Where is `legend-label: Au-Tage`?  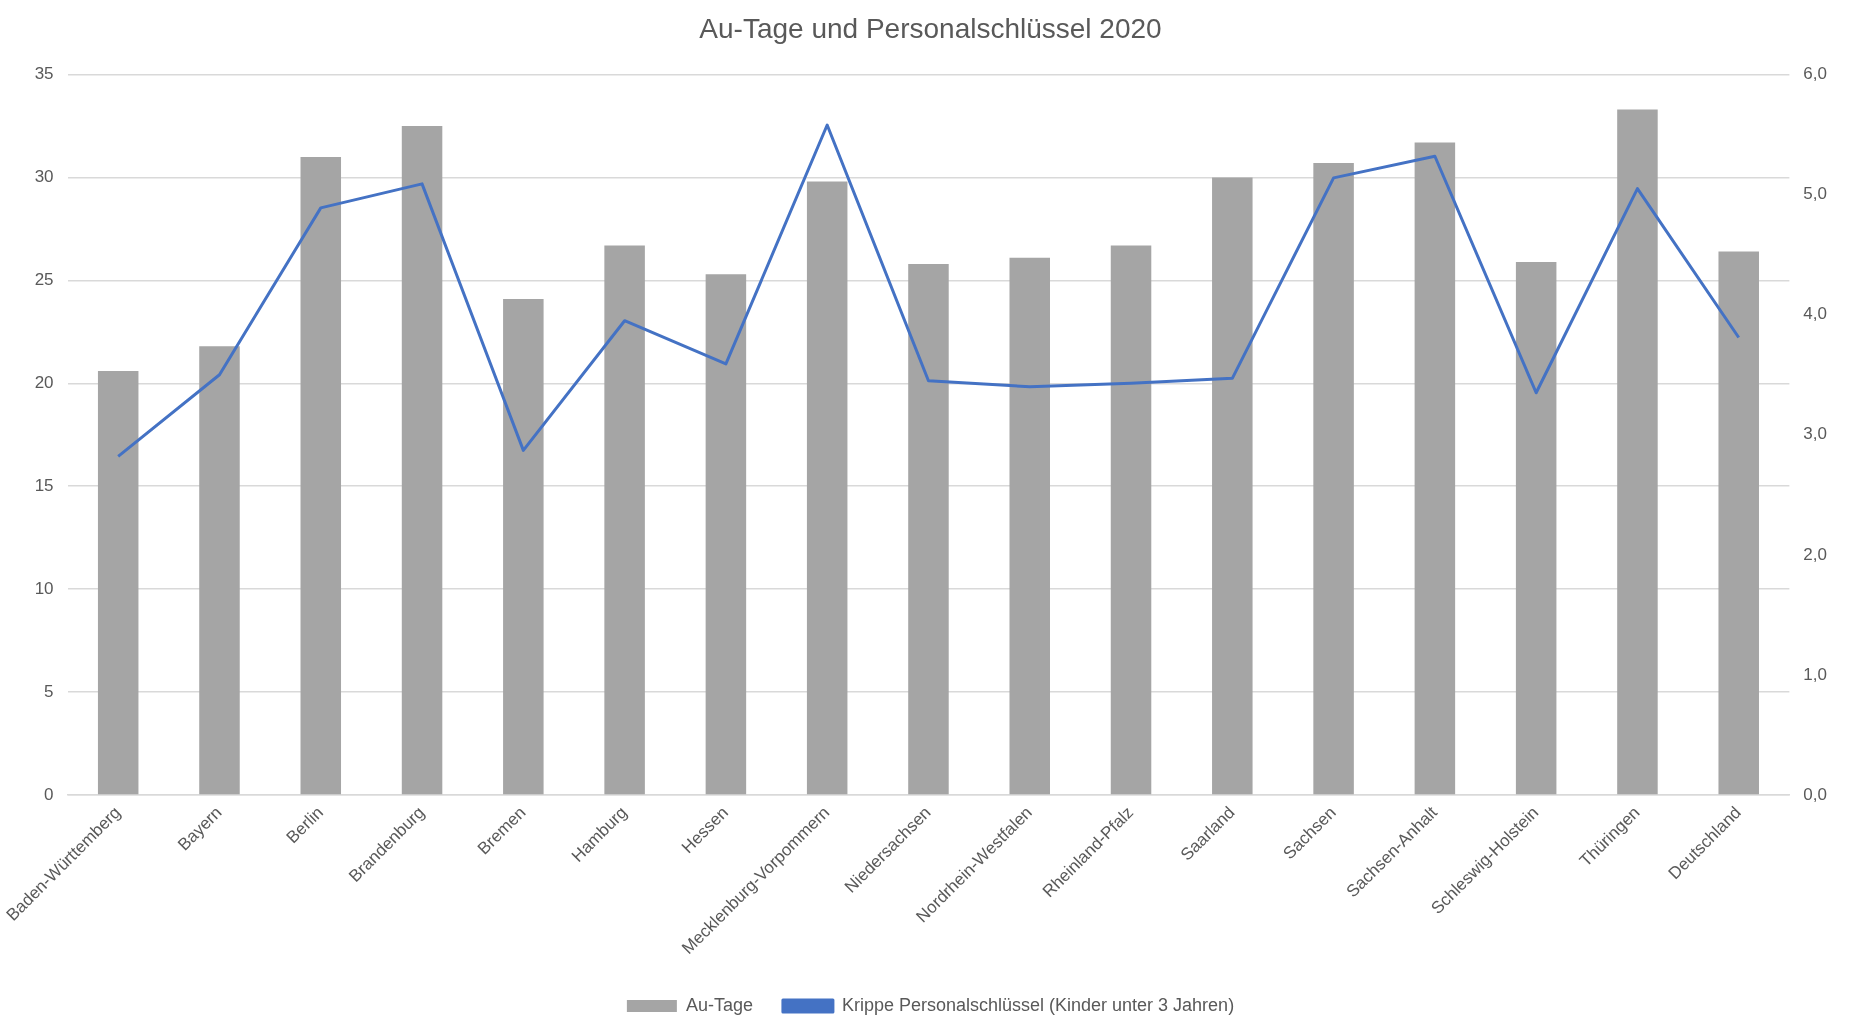
legend-label: Au-Tage is located at coordinates (719, 1004).